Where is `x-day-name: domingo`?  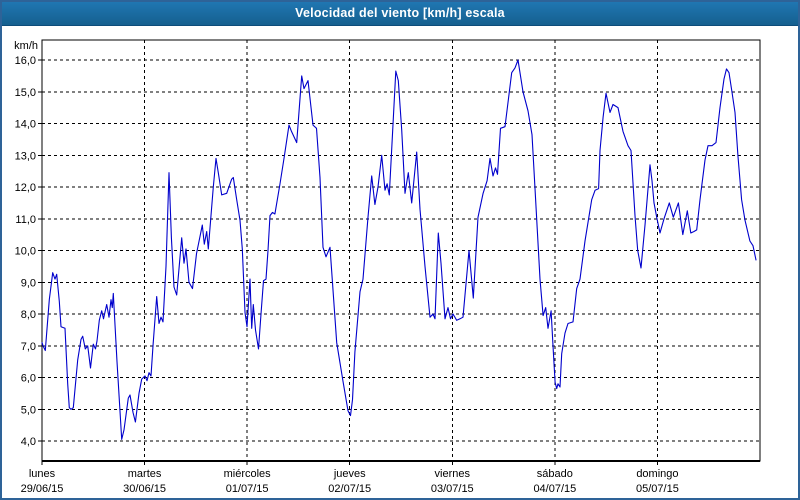
x-day-name: domingo is located at coordinates (657, 474).